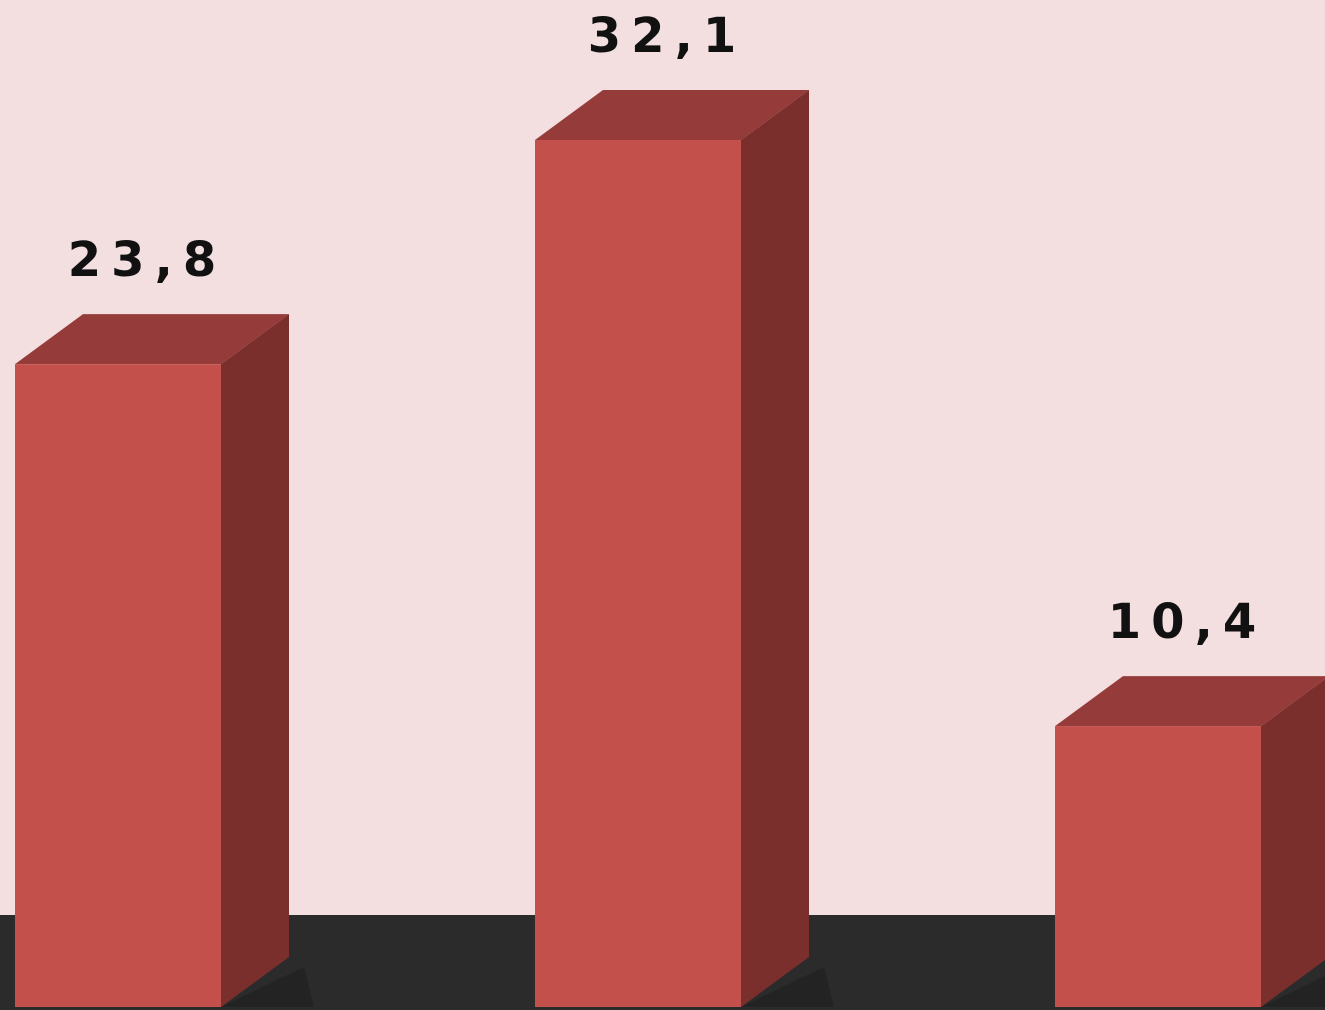 The height and width of the screenshot is (1010, 1325). What do you see at coordinates (147, 260) in the screenshot?
I see `data-label-1: 23,8` at bounding box center [147, 260].